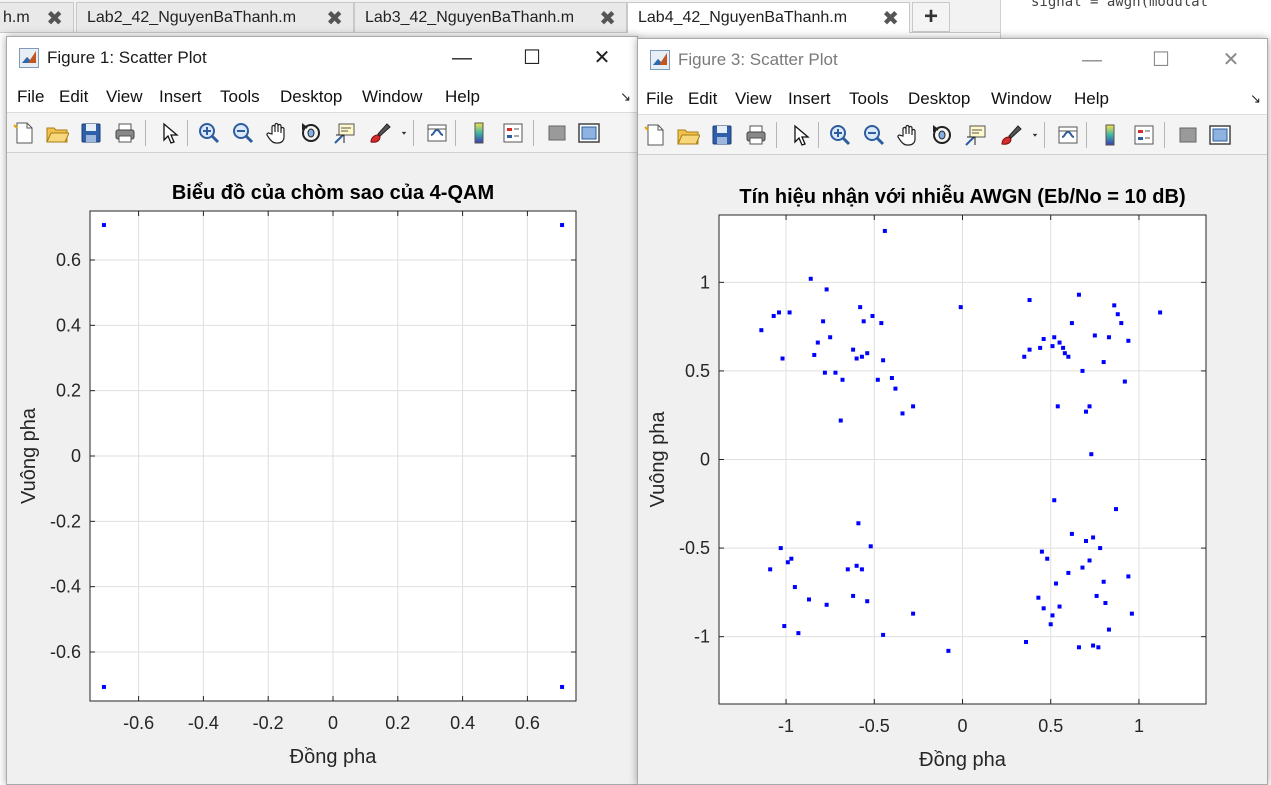  I want to click on figure-1-titlebar: Figure 1: Scatter Plot — ☐ ✕, so click(322, 58).